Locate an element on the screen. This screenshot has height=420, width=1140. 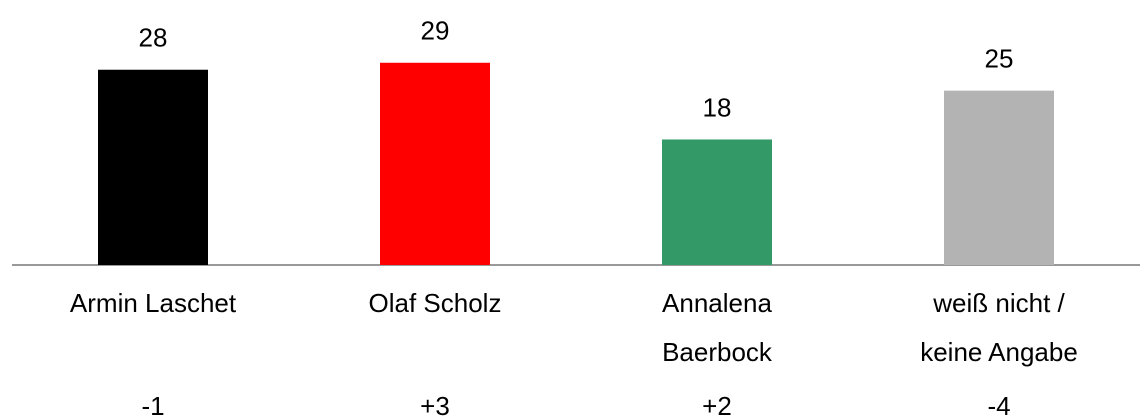
value-label: 18 is located at coordinates (717, 107).